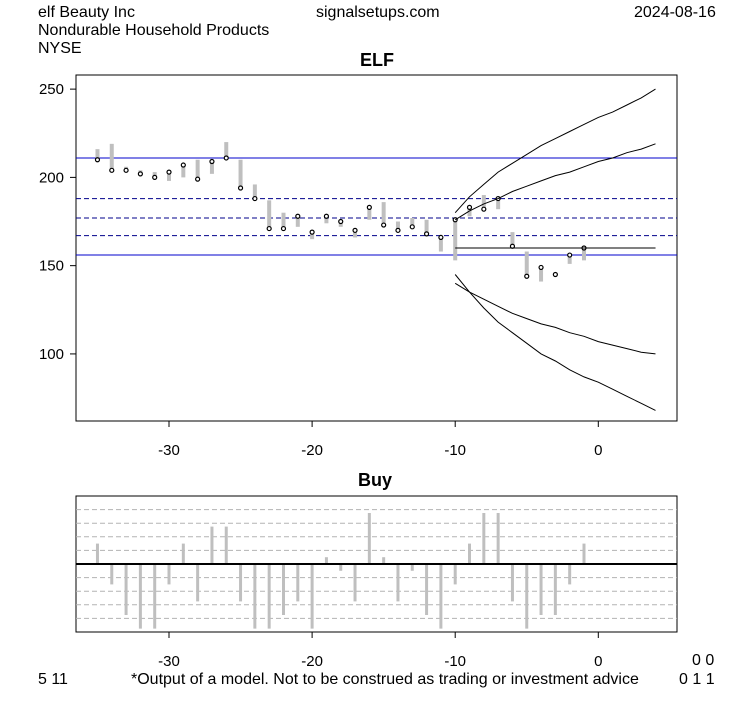 The width and height of the screenshot is (753, 708). I want to click on buy-x-tick-label-2: -10, so click(455, 661).